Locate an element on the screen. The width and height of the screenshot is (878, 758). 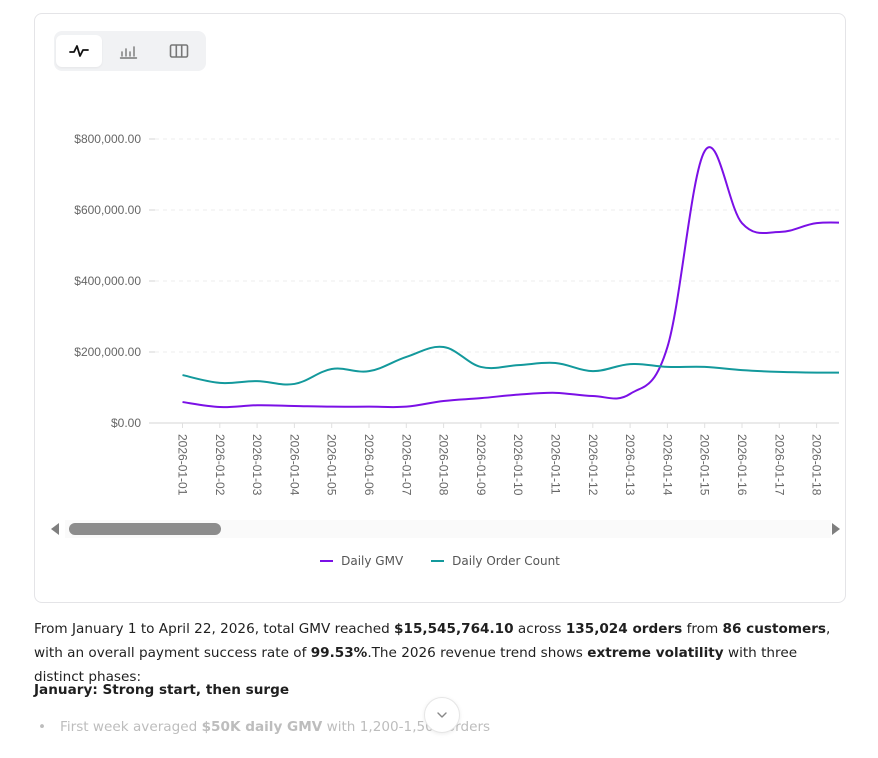
legend-swatch-daily-order-count is located at coordinates (438, 561).